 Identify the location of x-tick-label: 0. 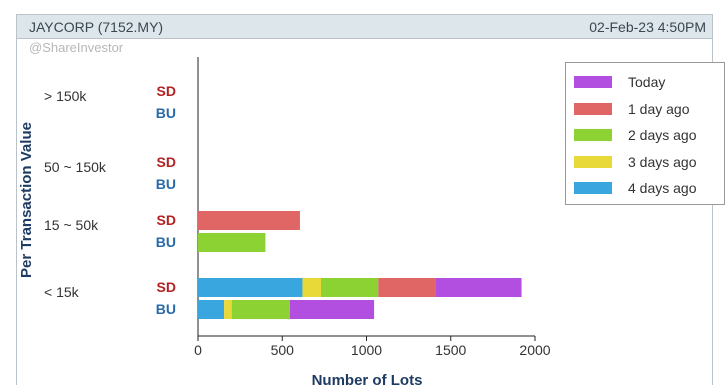
(198, 350).